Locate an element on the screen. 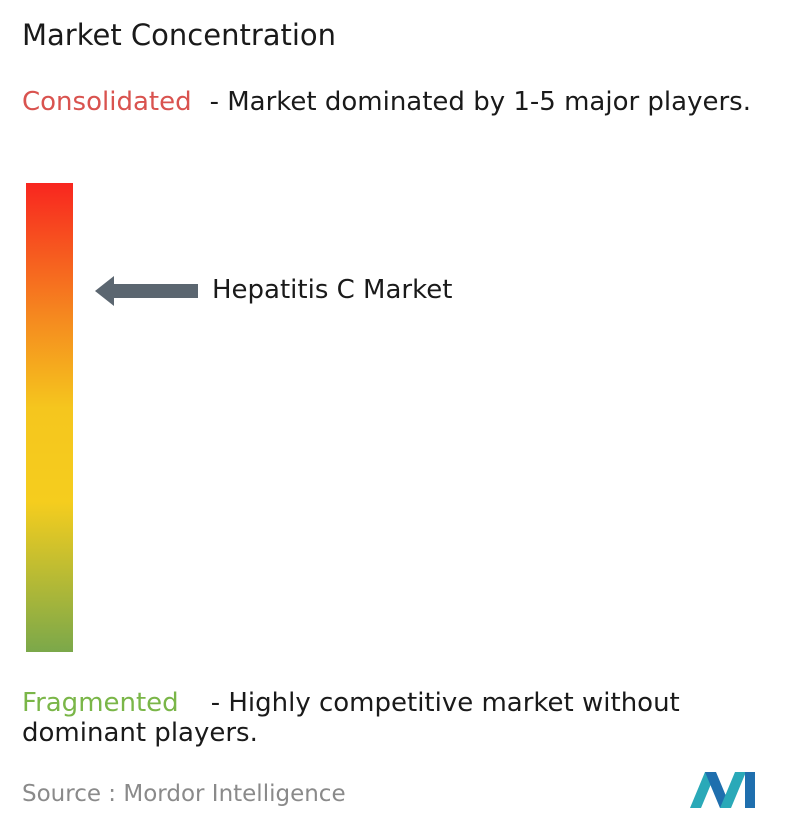  logo is located at coordinates (722, 790).